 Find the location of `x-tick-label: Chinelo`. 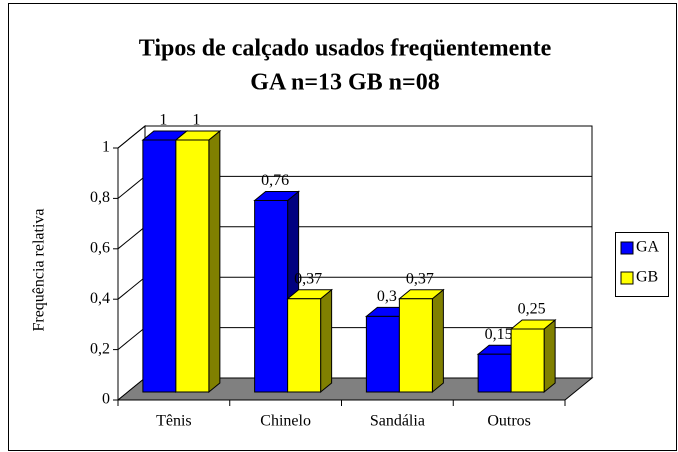

x-tick-label: Chinelo is located at coordinates (285, 421).